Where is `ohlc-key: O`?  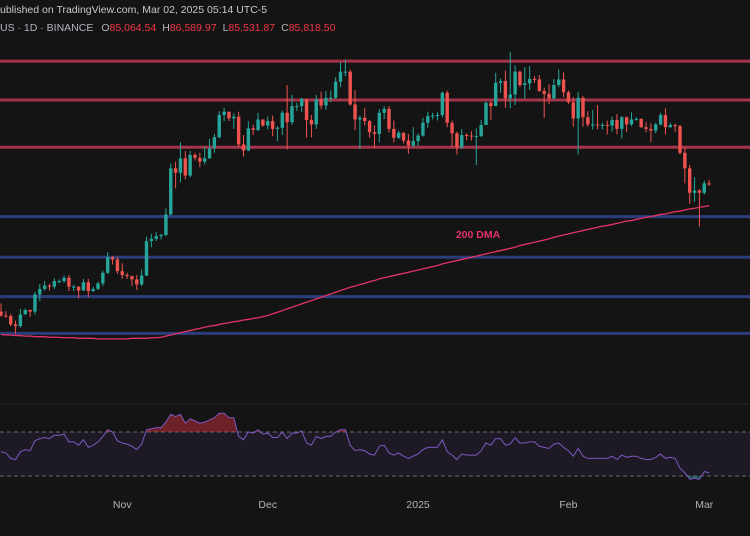
ohlc-key: O is located at coordinates (105, 28).